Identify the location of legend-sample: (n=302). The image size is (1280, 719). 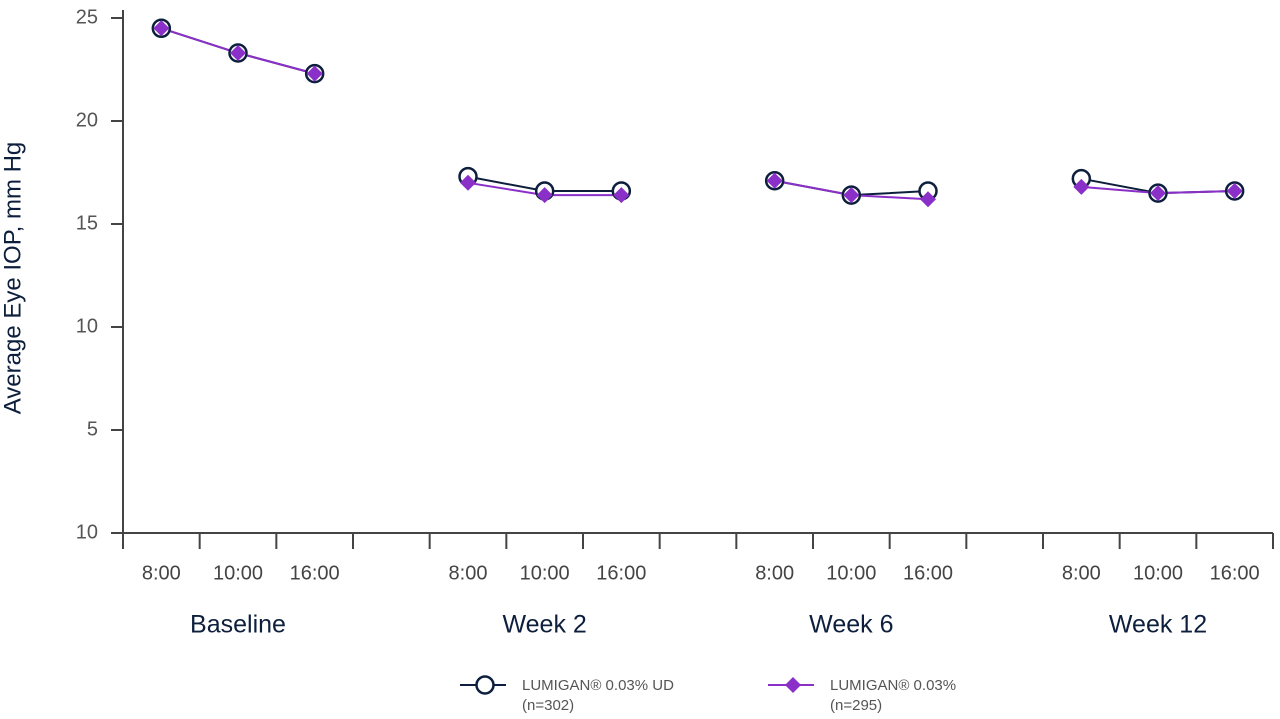
(548, 705).